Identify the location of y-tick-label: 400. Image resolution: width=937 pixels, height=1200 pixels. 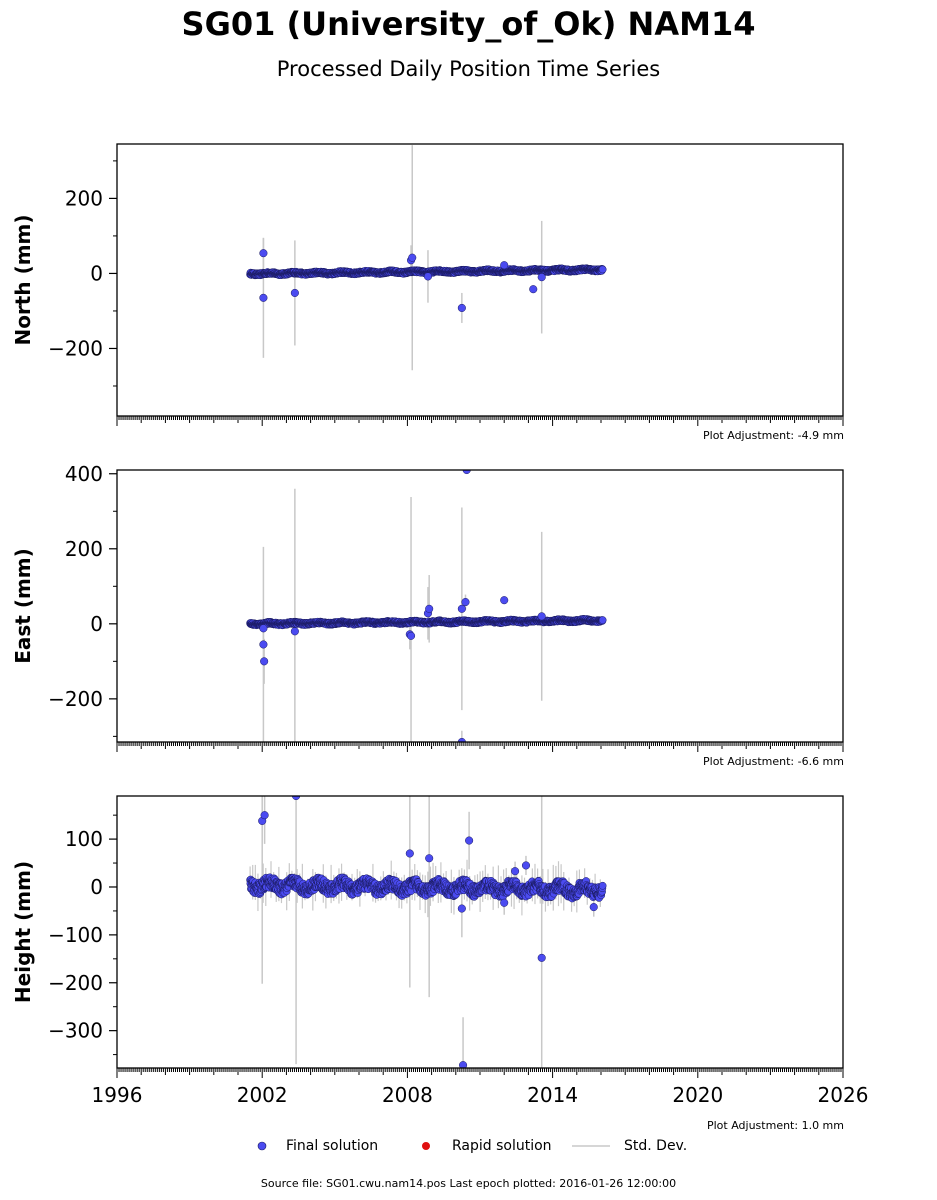
(84, 474).